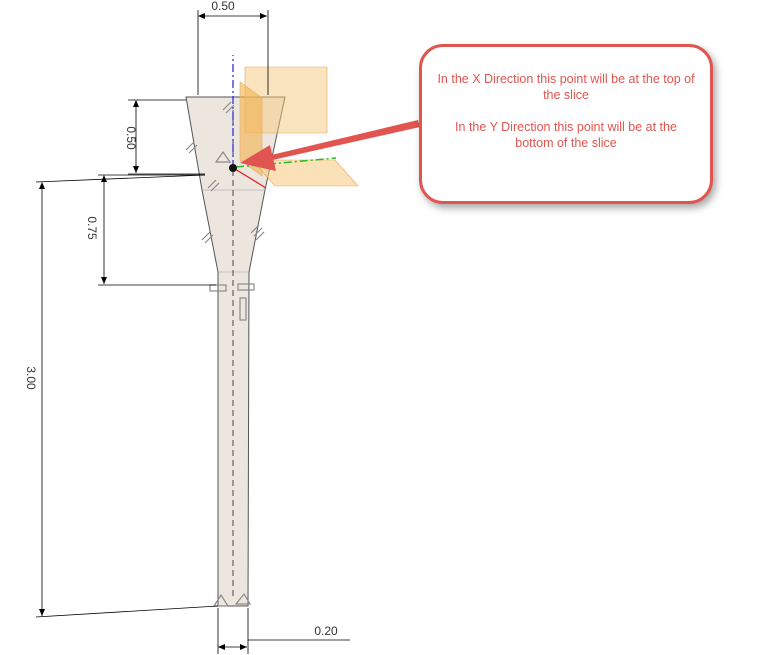 Image resolution: width=759 pixels, height=655 pixels. What do you see at coordinates (31, 378) in the screenshot?
I see `dimension-overall-height-label: 3.00` at bounding box center [31, 378].